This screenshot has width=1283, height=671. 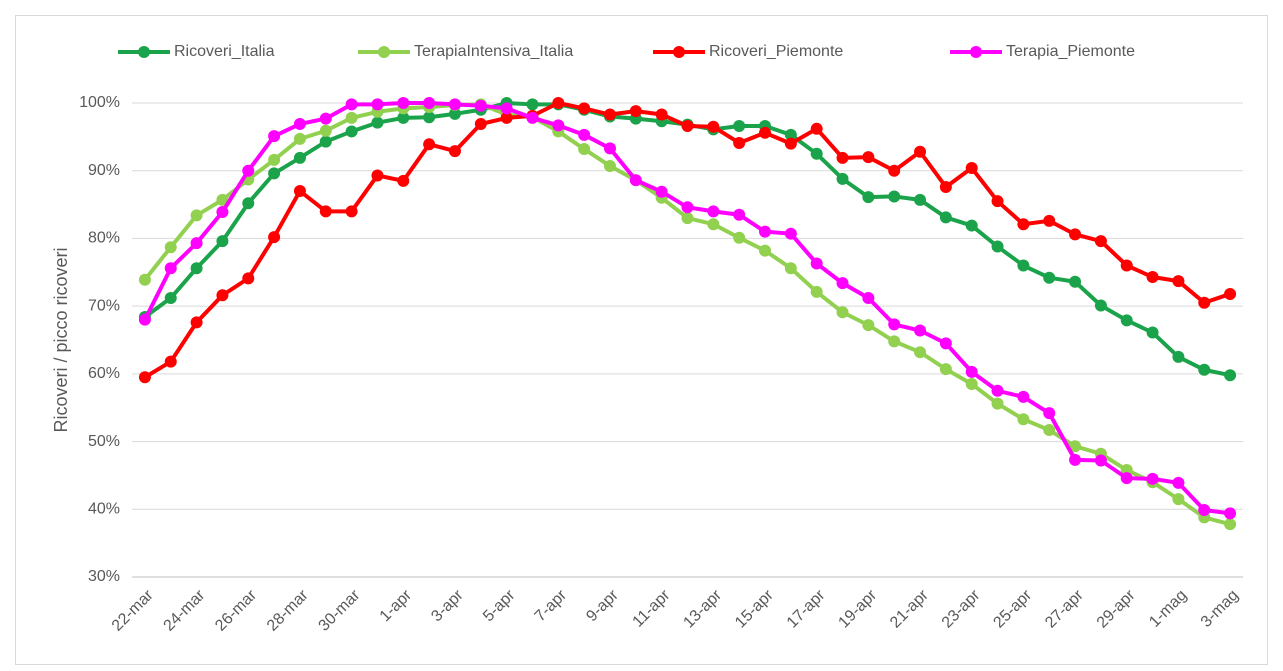 What do you see at coordinates (1070, 51) in the screenshot?
I see `legend-label: Terapia_Piemonte` at bounding box center [1070, 51].